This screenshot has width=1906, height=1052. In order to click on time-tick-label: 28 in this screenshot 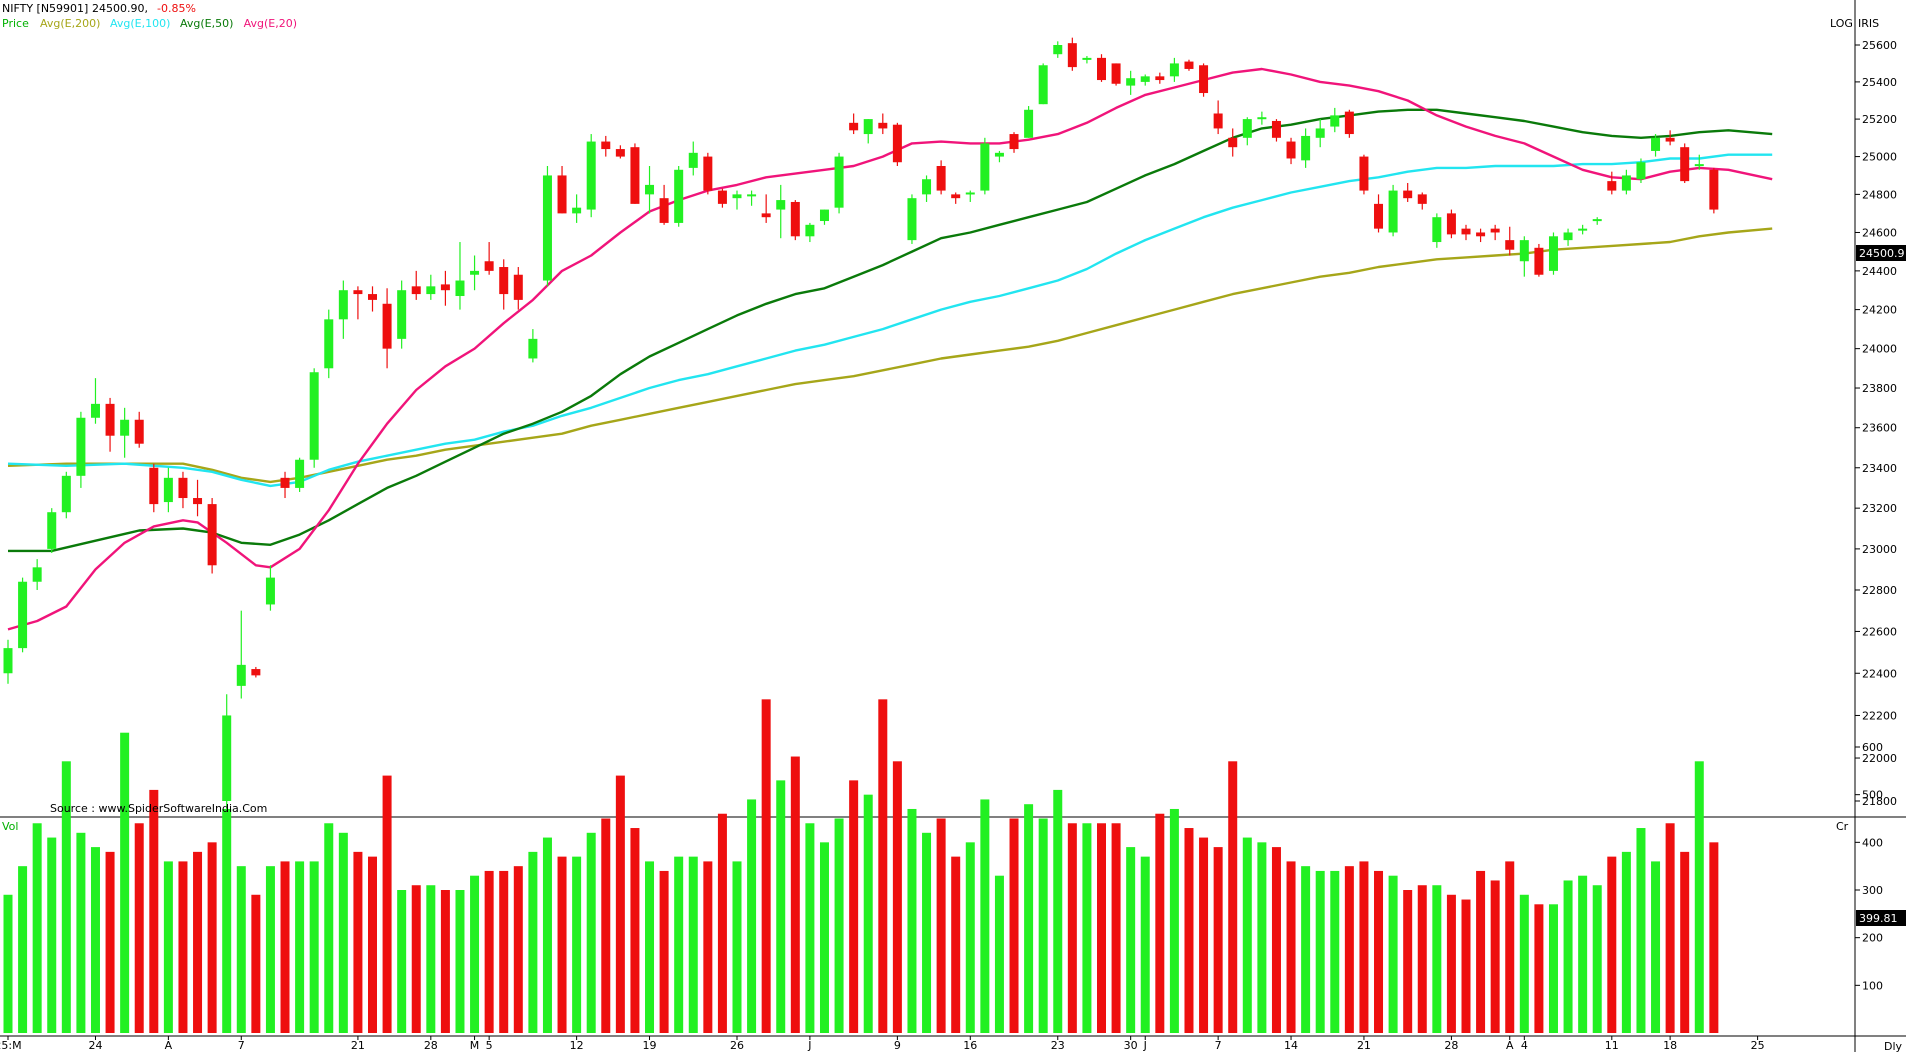, I will do `click(431, 1045)`.